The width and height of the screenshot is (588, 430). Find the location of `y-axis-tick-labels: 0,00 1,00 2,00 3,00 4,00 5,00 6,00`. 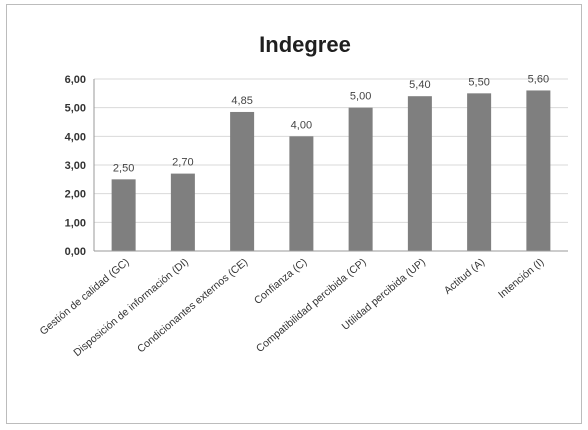

y-axis-tick-labels: 0,00 1,00 2,00 3,00 4,00 5,00 6,00 is located at coordinates (75, 166).